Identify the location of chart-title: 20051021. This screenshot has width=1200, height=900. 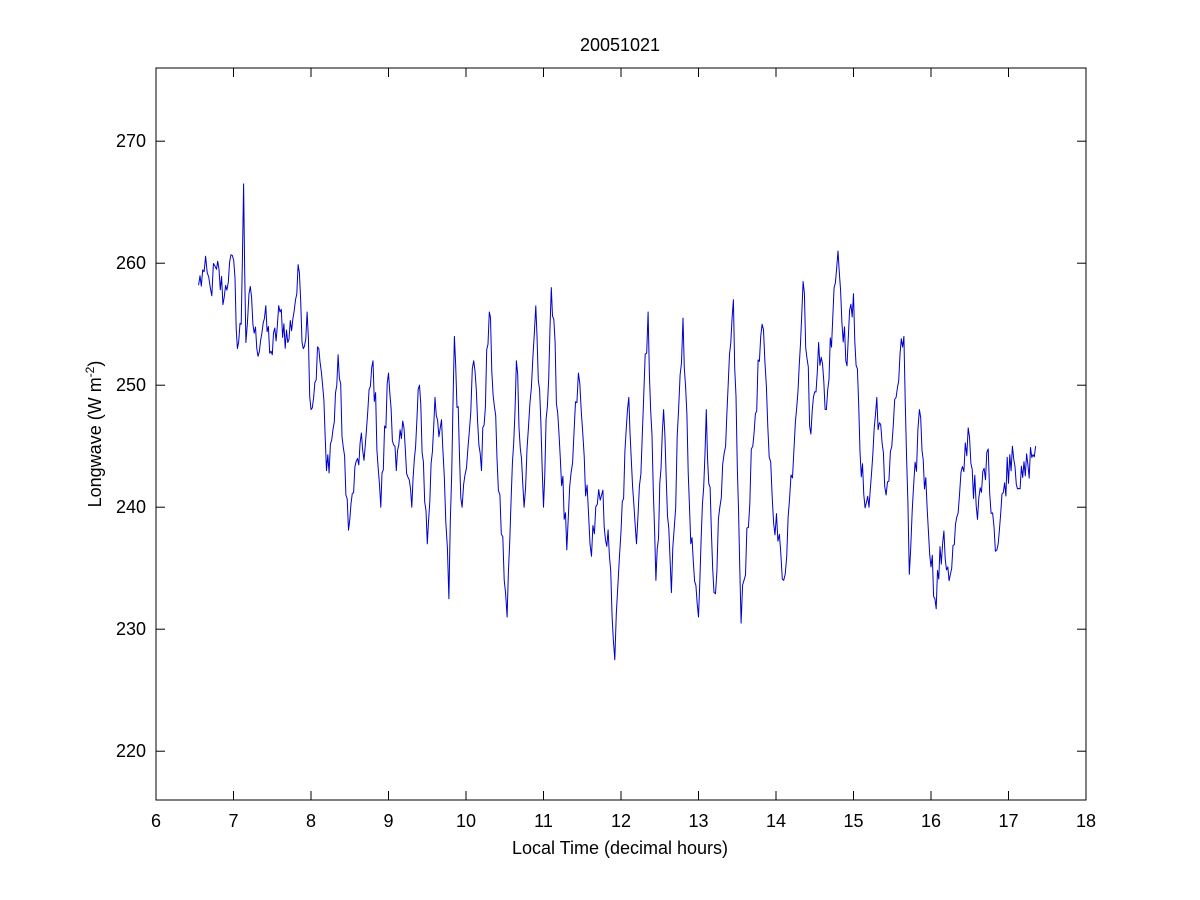
(620, 45).